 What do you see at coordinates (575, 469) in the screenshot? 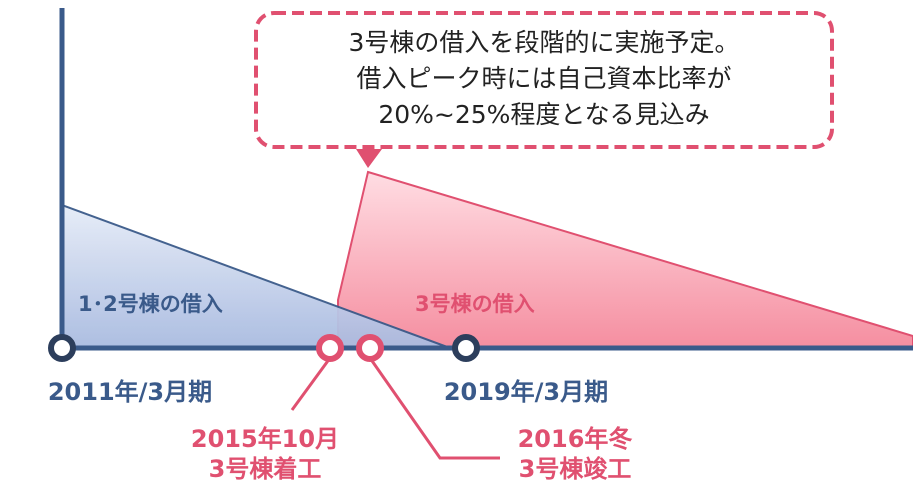
I see `event-label: 3号棟竣工` at bounding box center [575, 469].